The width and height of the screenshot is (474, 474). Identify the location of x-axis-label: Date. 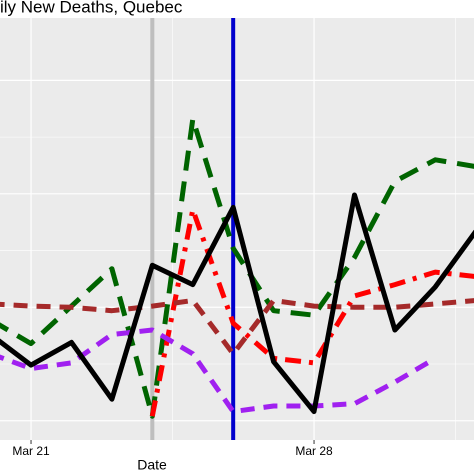
(152, 465).